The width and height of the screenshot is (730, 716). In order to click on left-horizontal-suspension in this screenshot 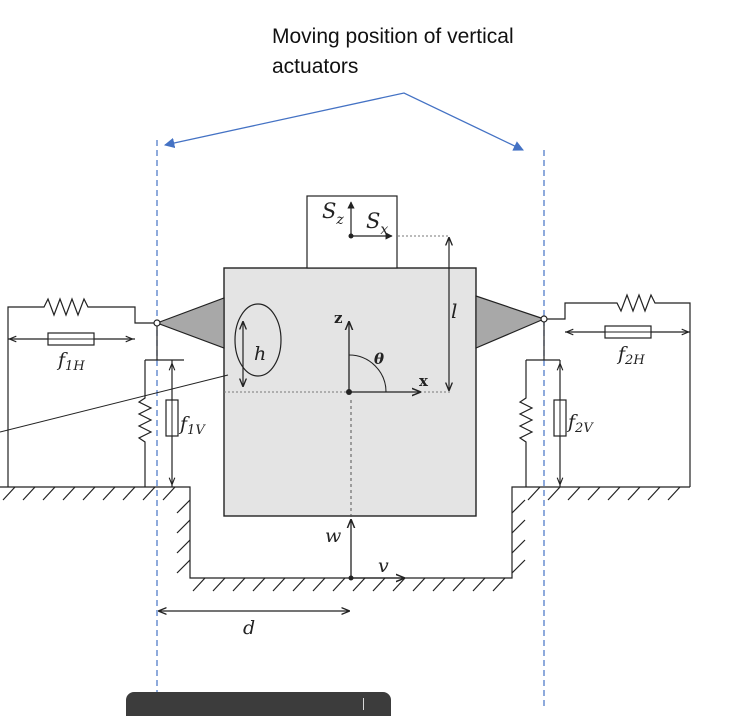, I will do `click(80, 392)`.